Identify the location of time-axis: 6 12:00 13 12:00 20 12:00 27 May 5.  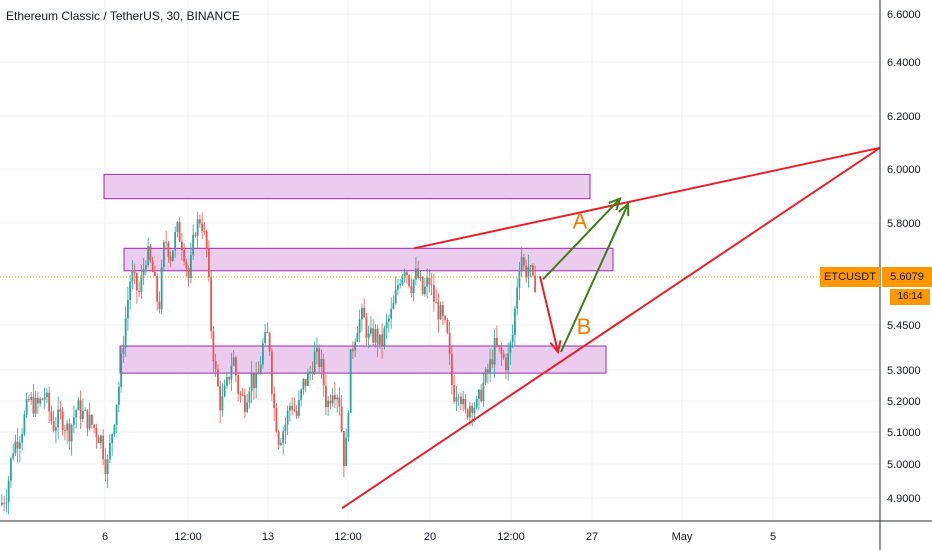
(439, 537).